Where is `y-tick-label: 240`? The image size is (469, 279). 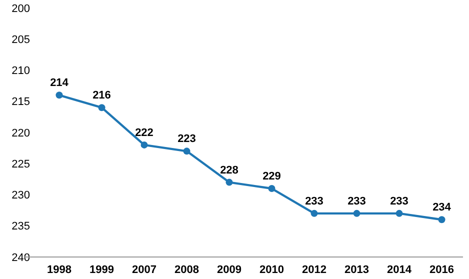 y-tick-label: 240 is located at coordinates (21, 258).